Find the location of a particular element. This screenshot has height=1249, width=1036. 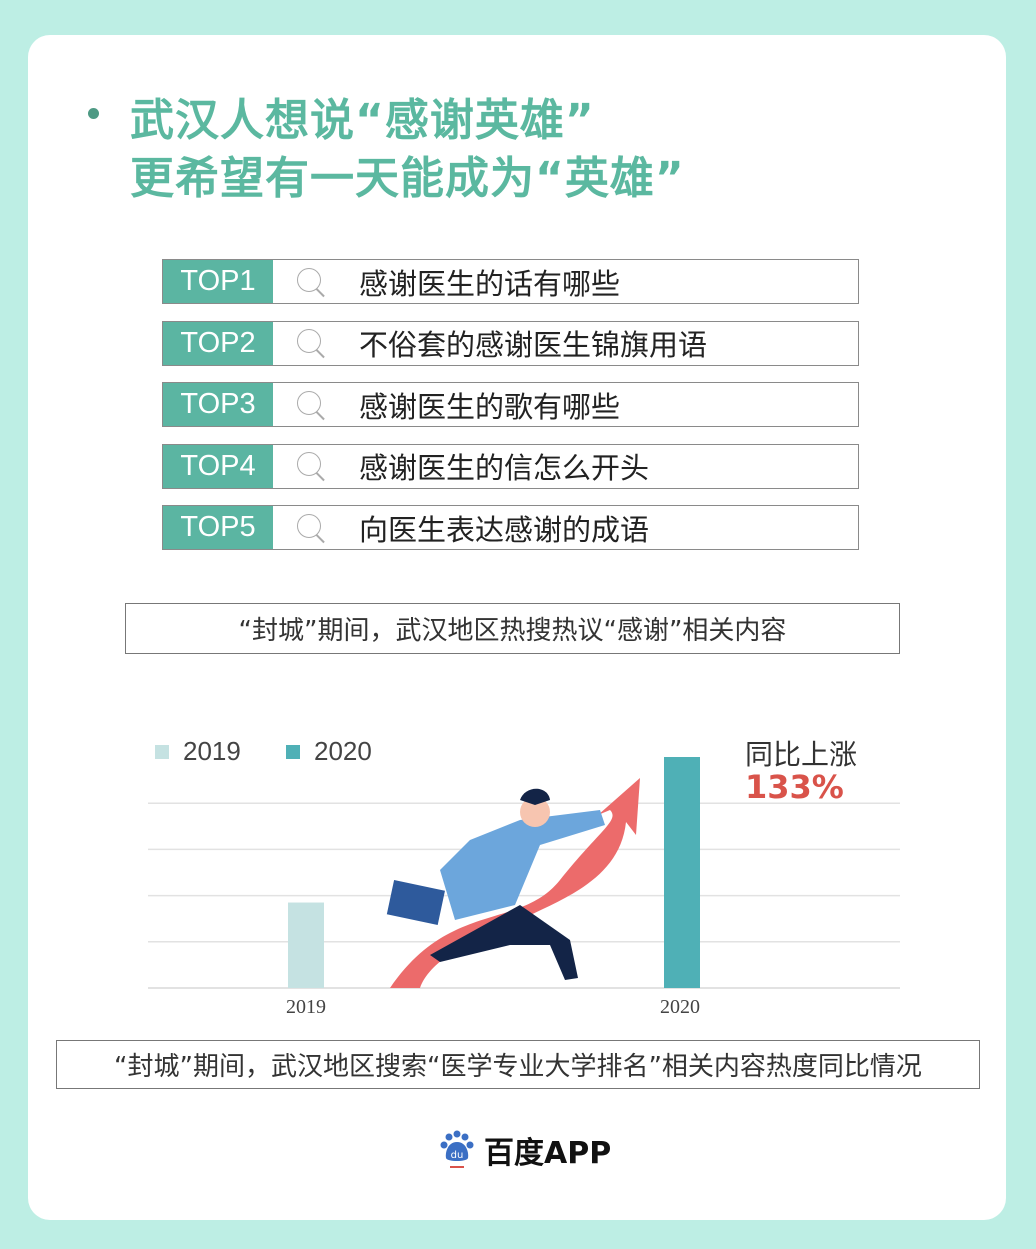

baidu-logo: du 百度APP is located at coordinates (525, 1150).